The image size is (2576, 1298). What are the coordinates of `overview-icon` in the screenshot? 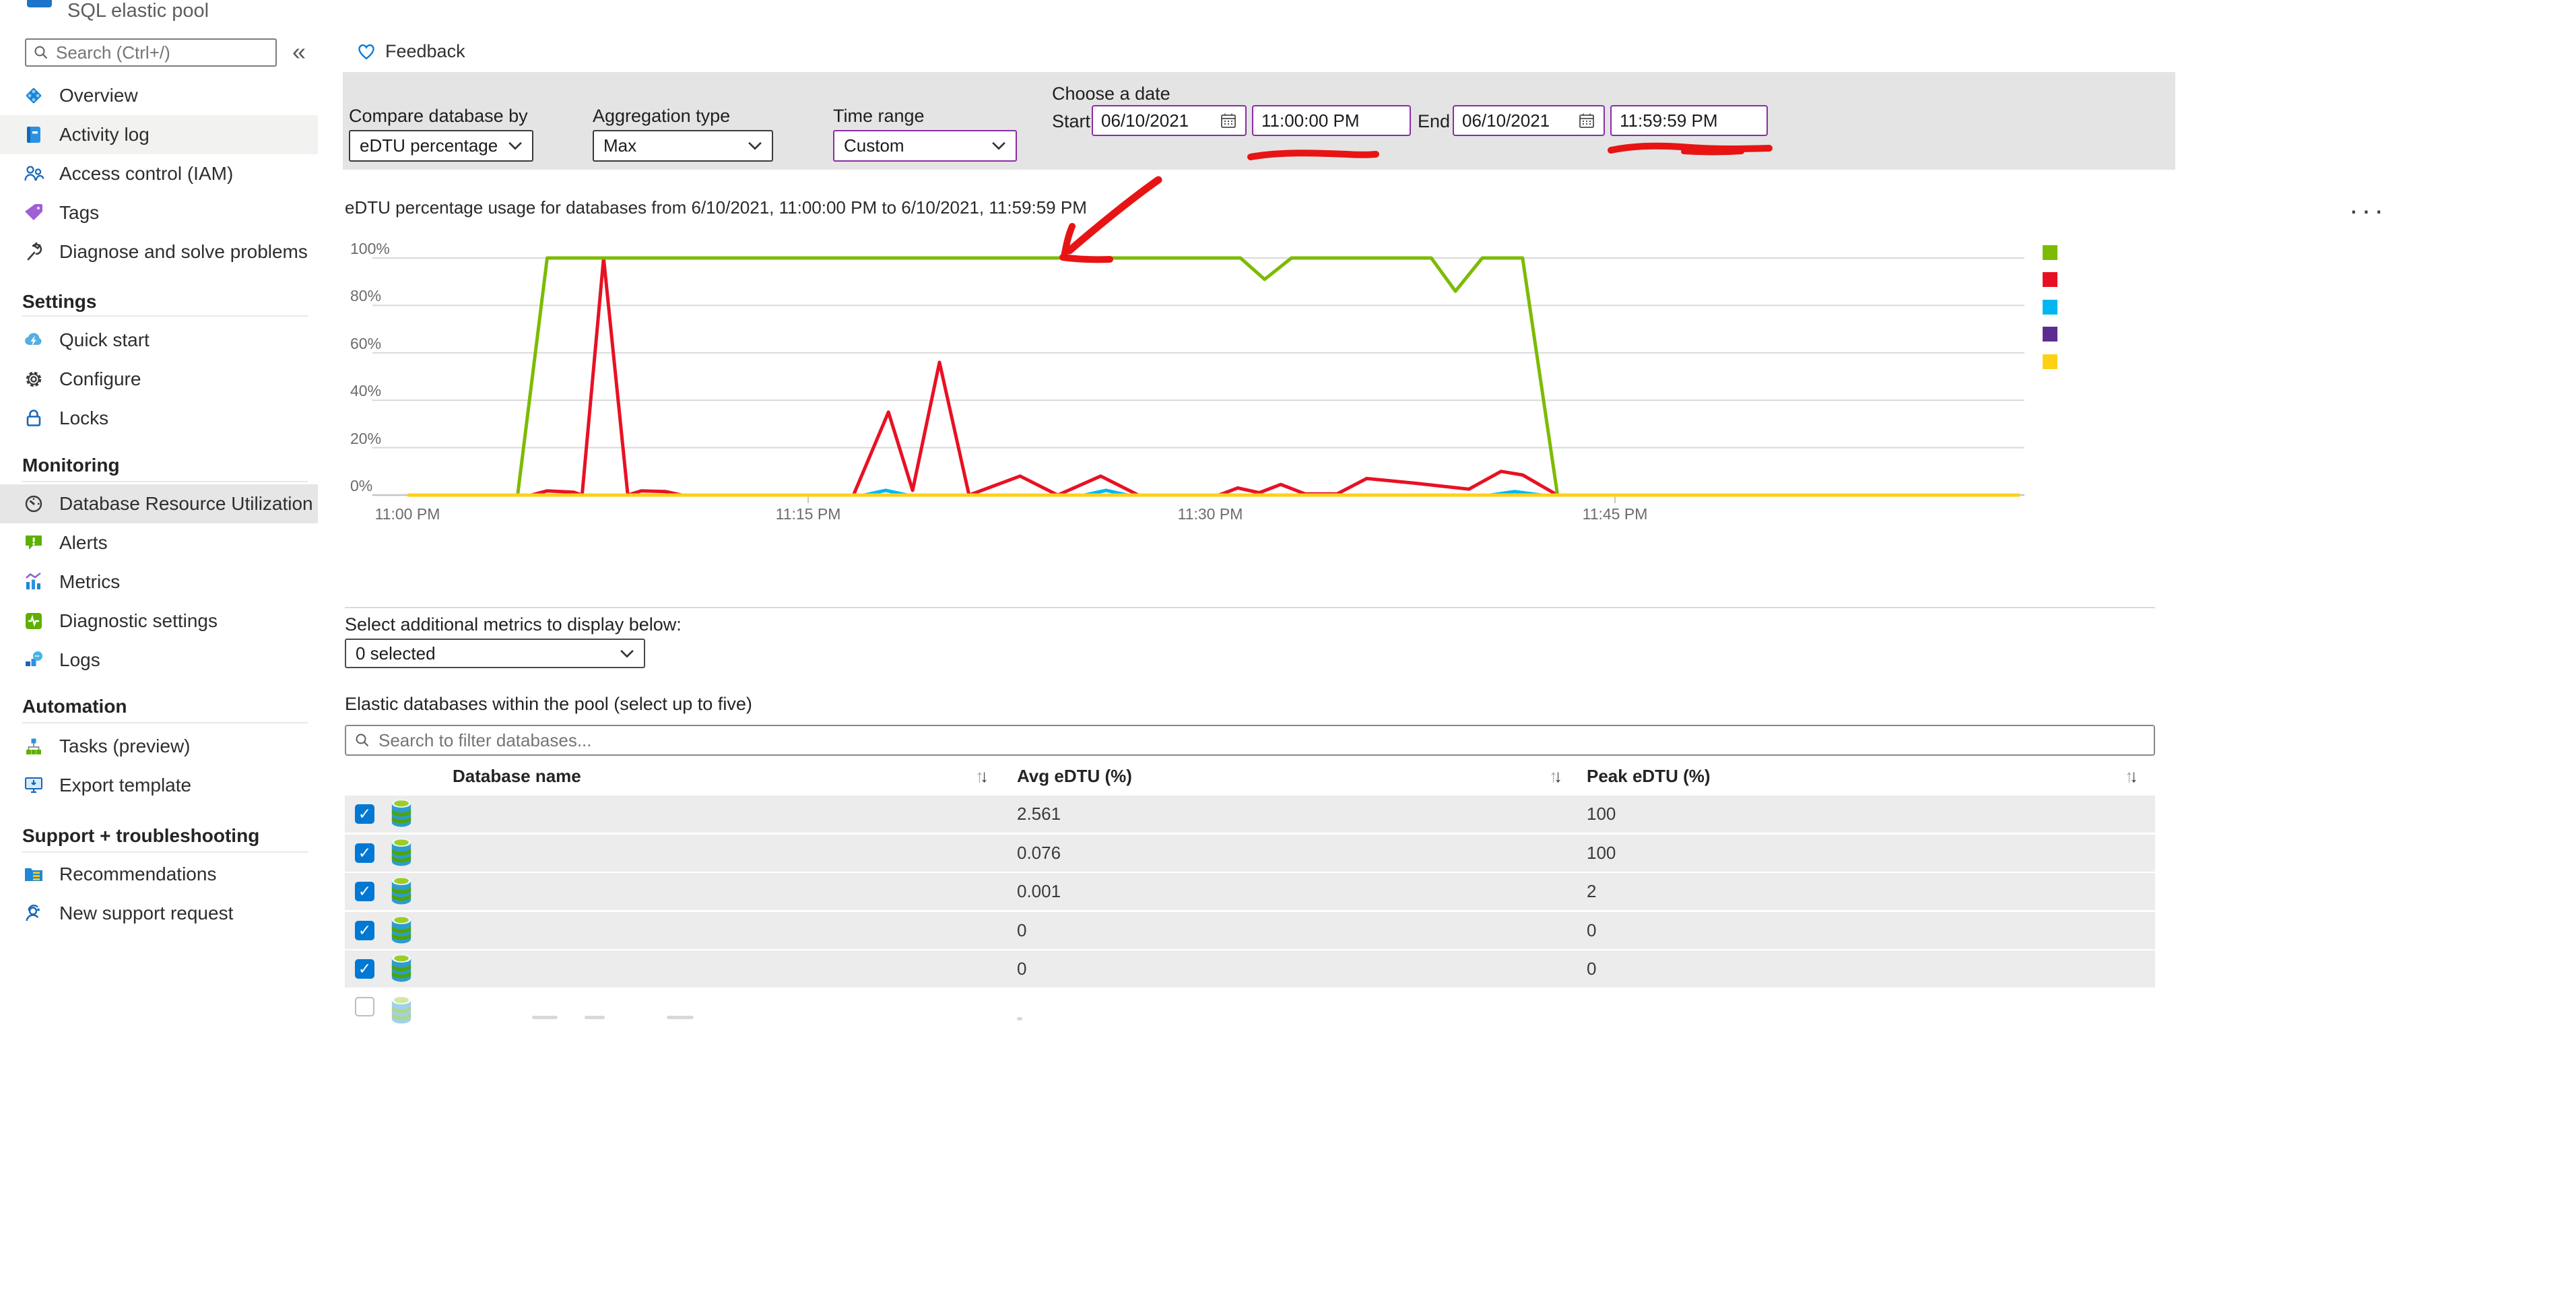 It's located at (34, 96).